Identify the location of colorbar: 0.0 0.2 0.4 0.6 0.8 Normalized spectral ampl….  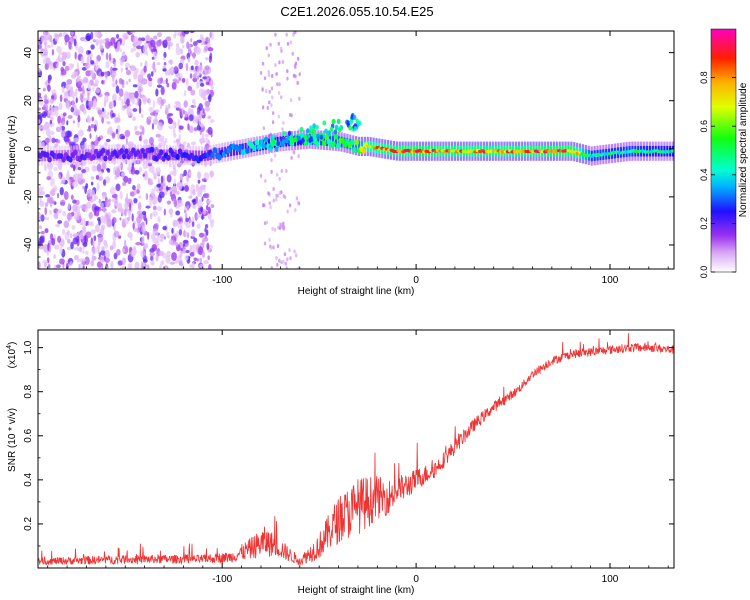
(724, 153).